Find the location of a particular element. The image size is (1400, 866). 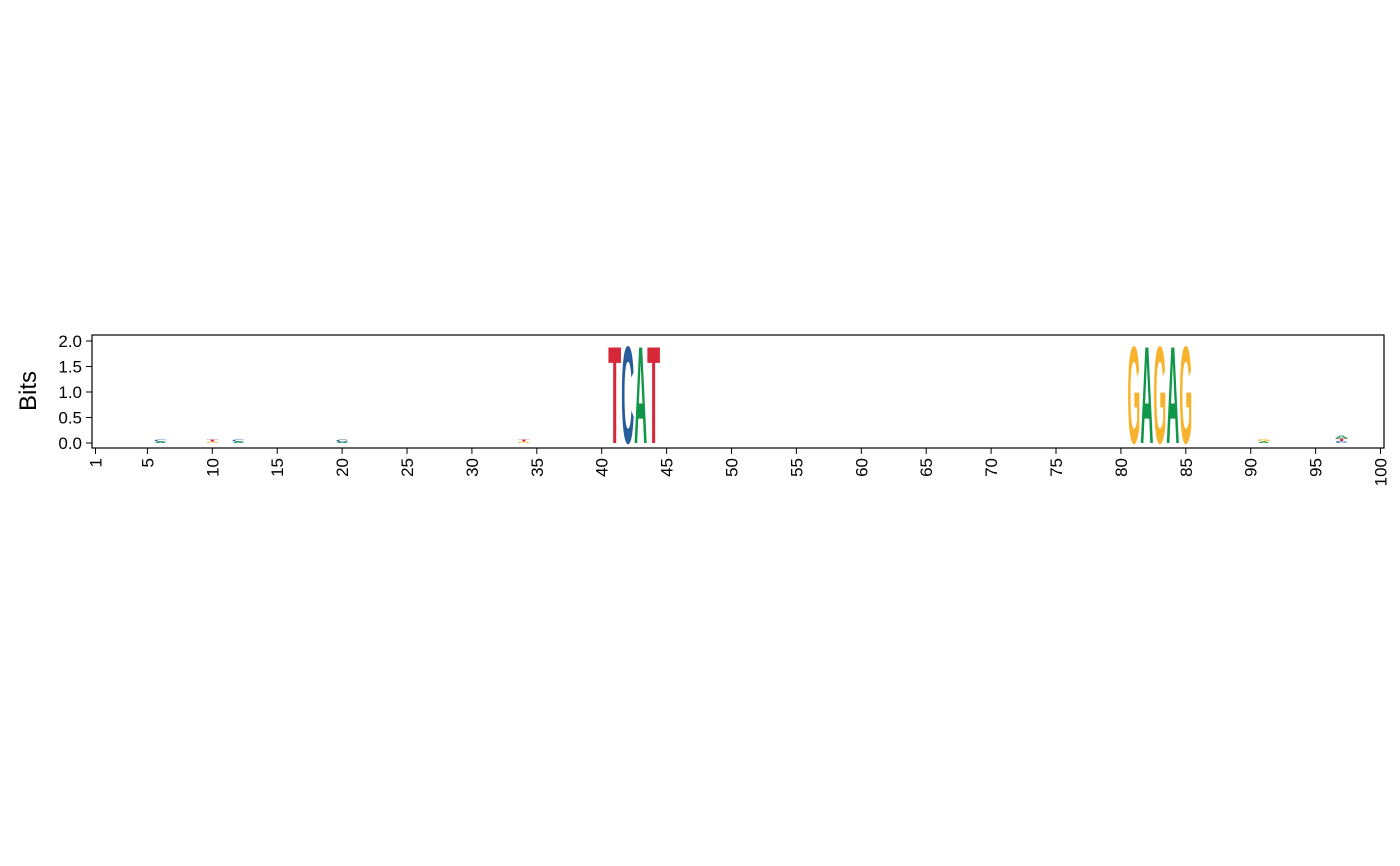

y-tick-label: 0.0 is located at coordinates (70, 443).